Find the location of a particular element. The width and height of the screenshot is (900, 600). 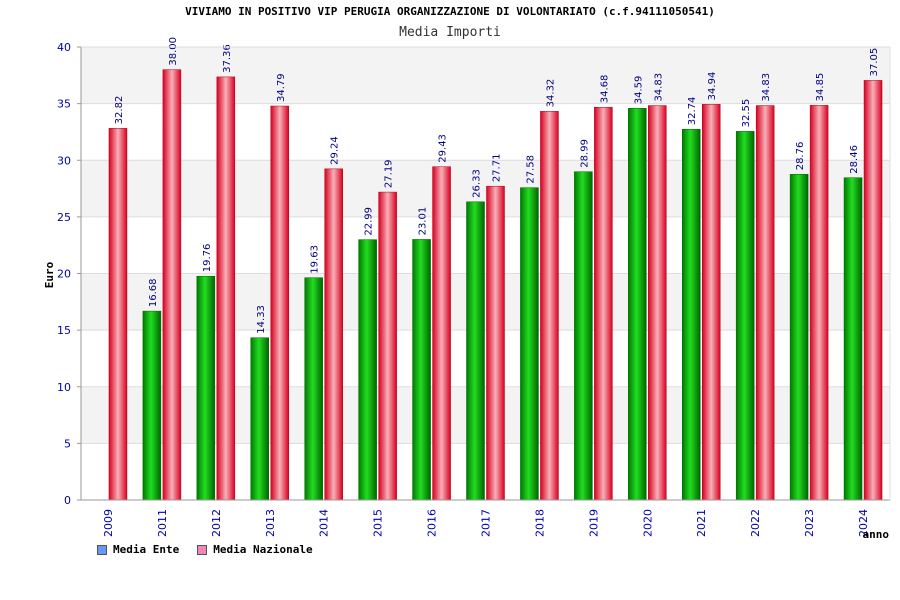

data-label: 16.68 is located at coordinates (153, 292).